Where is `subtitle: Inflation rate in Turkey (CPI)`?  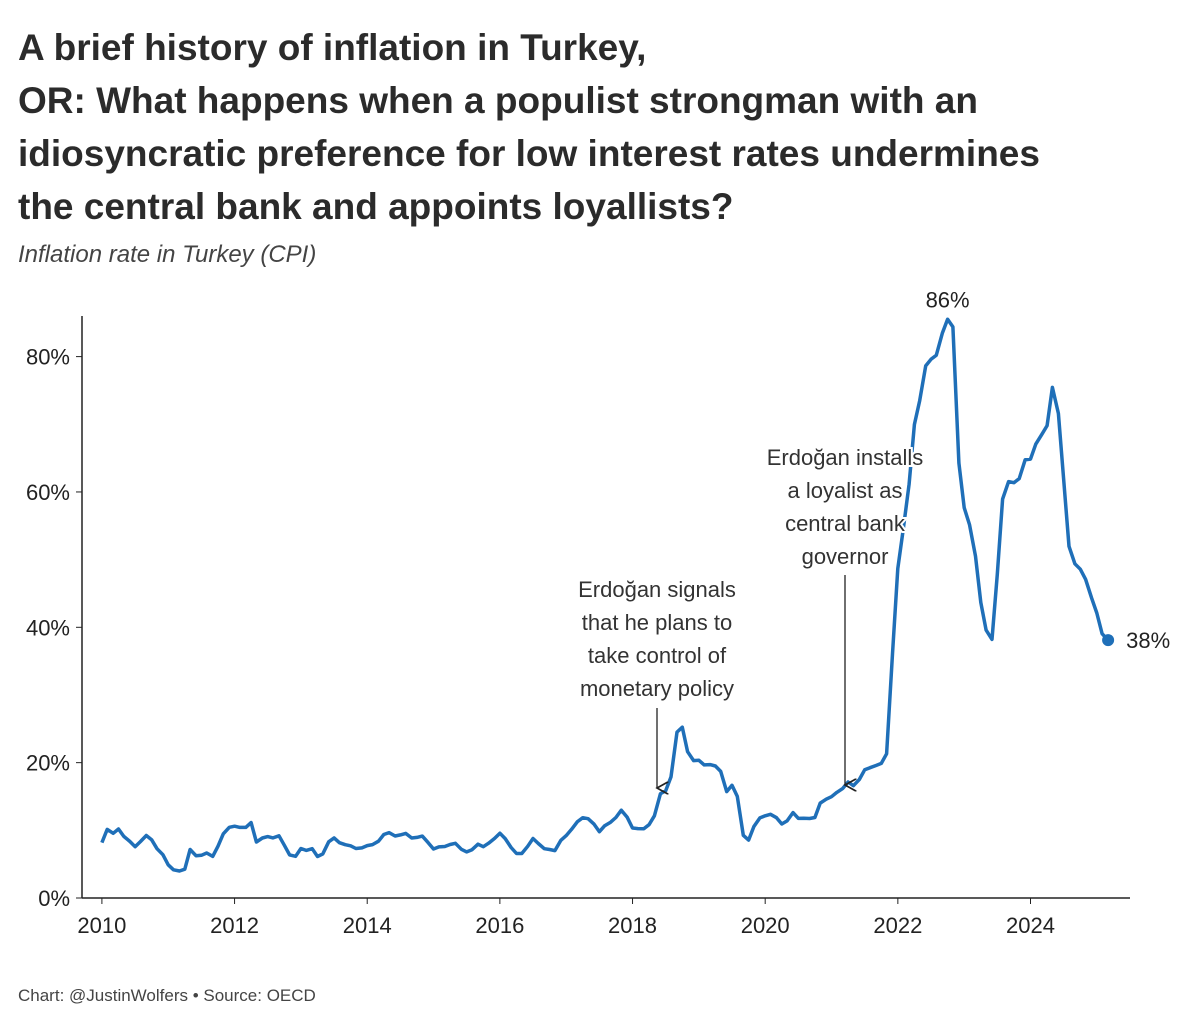
subtitle: Inflation rate in Turkey (CPI) is located at coordinates (167, 254).